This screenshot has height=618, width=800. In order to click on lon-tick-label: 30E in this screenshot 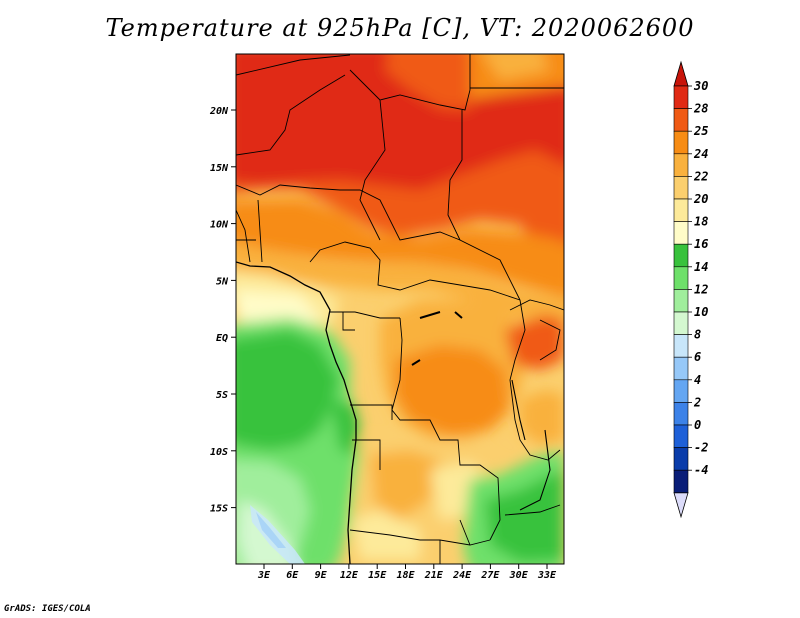, I will do `click(519, 575)`.